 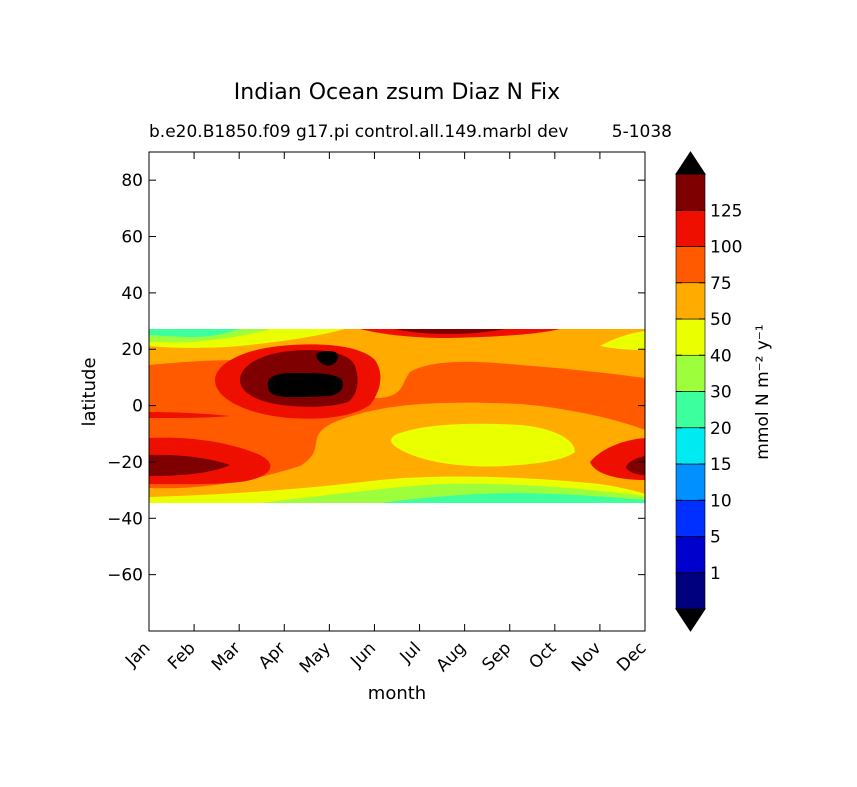 What do you see at coordinates (721, 465) in the screenshot?
I see `colorbar-tick-label: 15` at bounding box center [721, 465].